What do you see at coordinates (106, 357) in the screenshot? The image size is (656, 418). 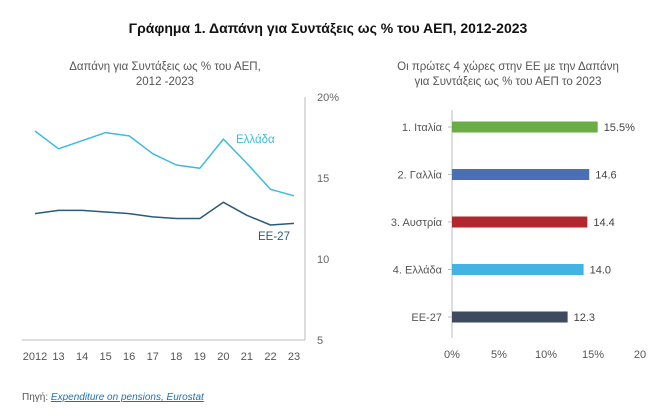 I see `line-chart-x-tick-label: 15` at bounding box center [106, 357].